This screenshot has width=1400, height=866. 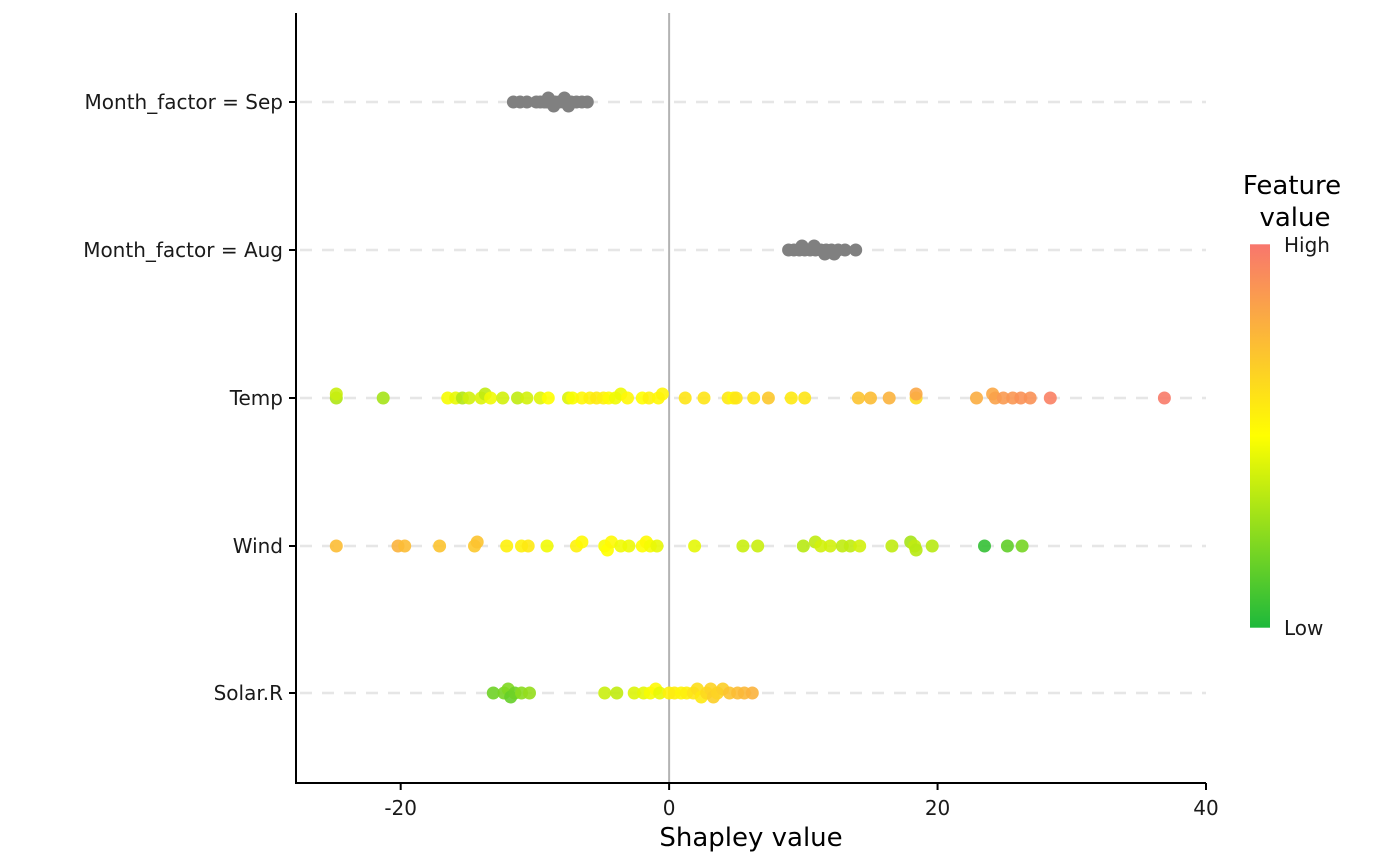 I want to click on series-wind, so click(x=679, y=546).